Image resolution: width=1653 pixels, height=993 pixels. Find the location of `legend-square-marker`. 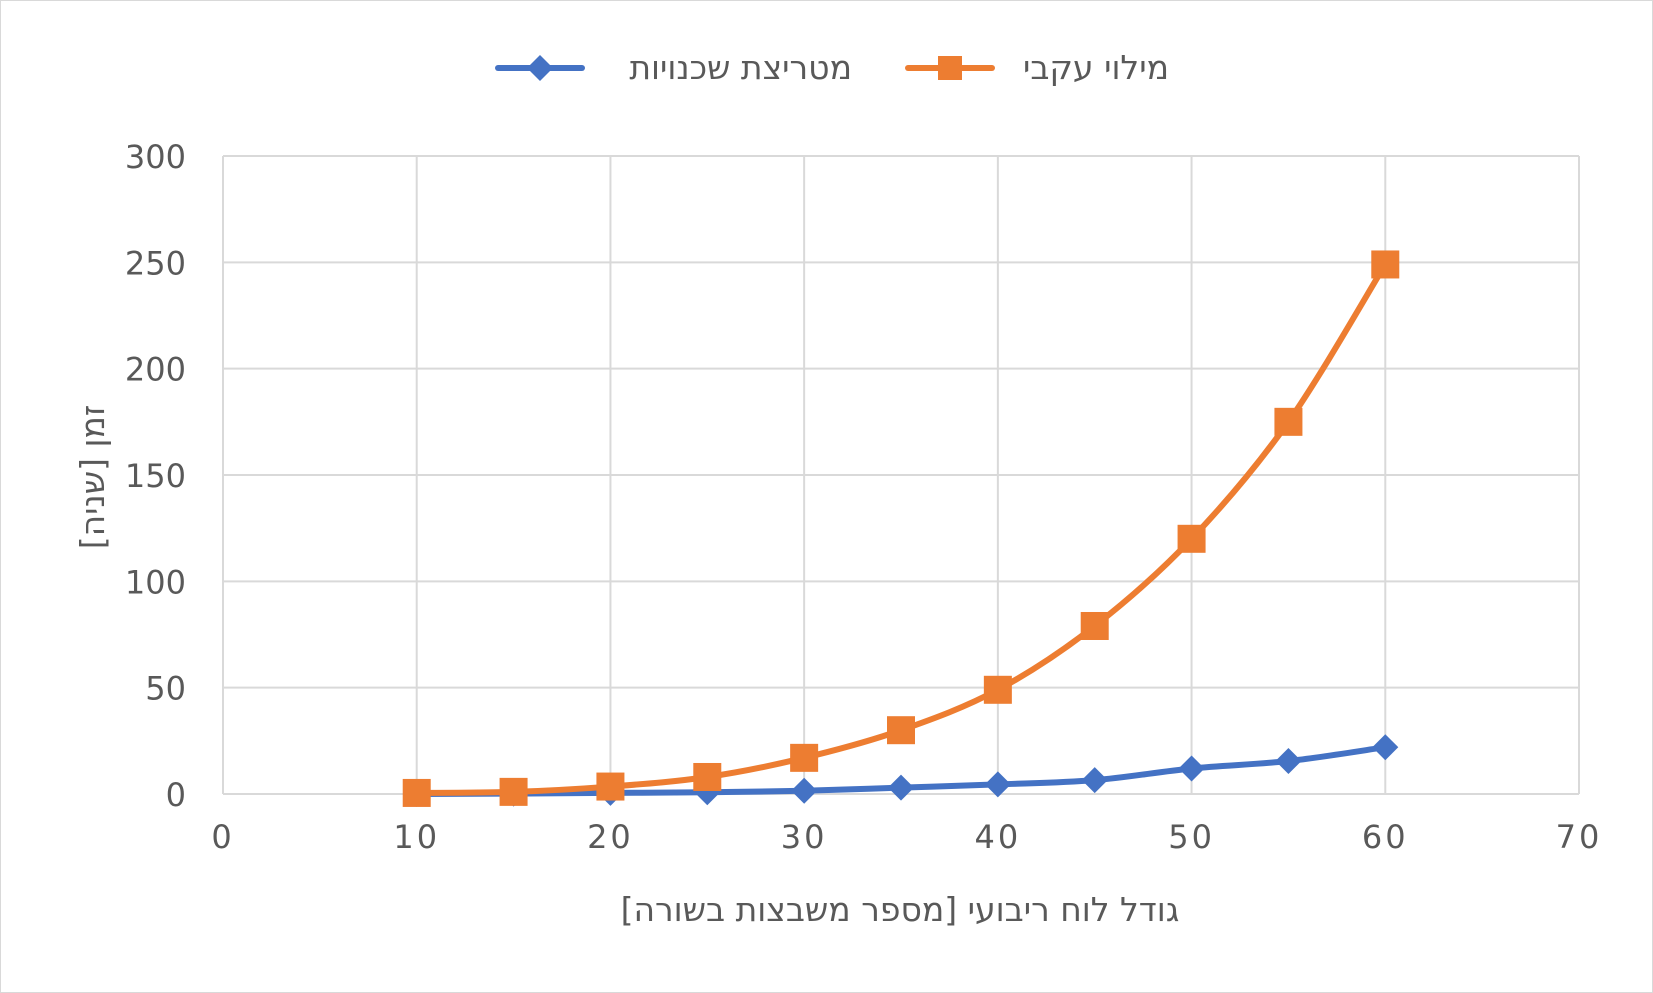

legend-square-marker is located at coordinates (950, 68).